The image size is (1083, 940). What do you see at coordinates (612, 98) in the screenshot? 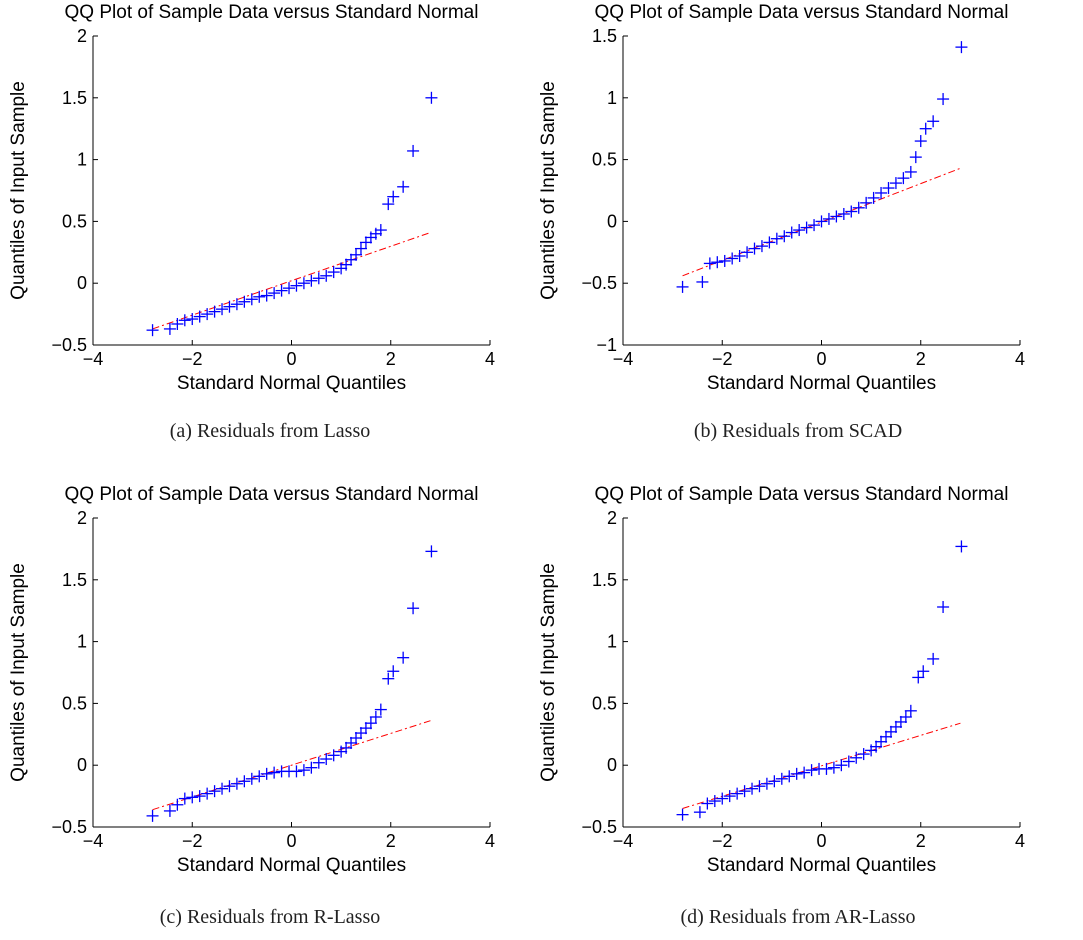
I see `y-tick-label: 1` at bounding box center [612, 98].